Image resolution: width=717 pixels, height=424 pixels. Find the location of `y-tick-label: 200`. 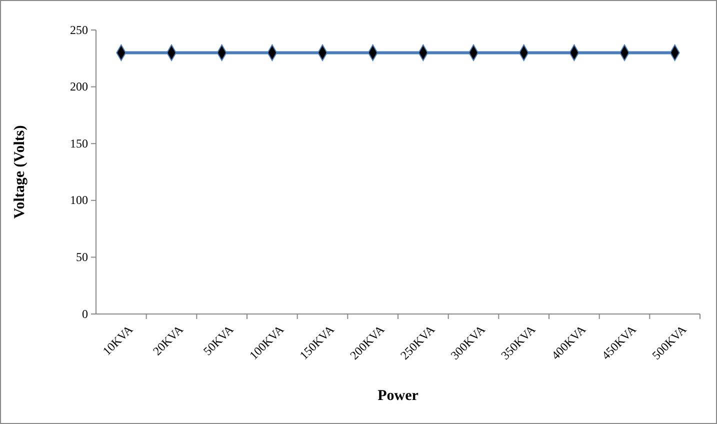

y-tick-label: 200 is located at coordinates (79, 87).